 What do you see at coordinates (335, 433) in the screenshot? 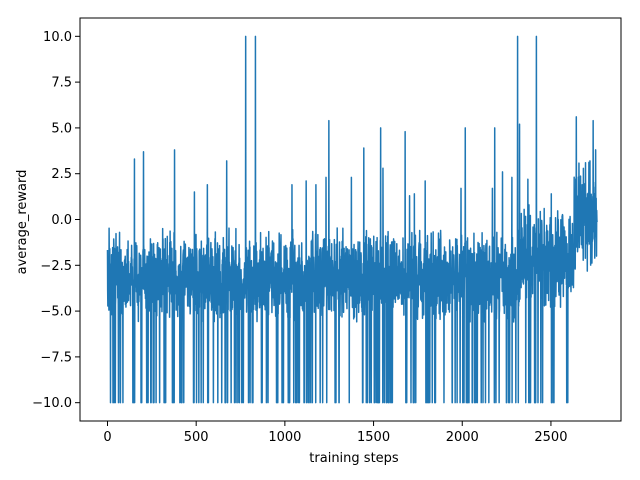
I see `x-axis: 0 500 1000 1500 2000 2500` at bounding box center [335, 433].